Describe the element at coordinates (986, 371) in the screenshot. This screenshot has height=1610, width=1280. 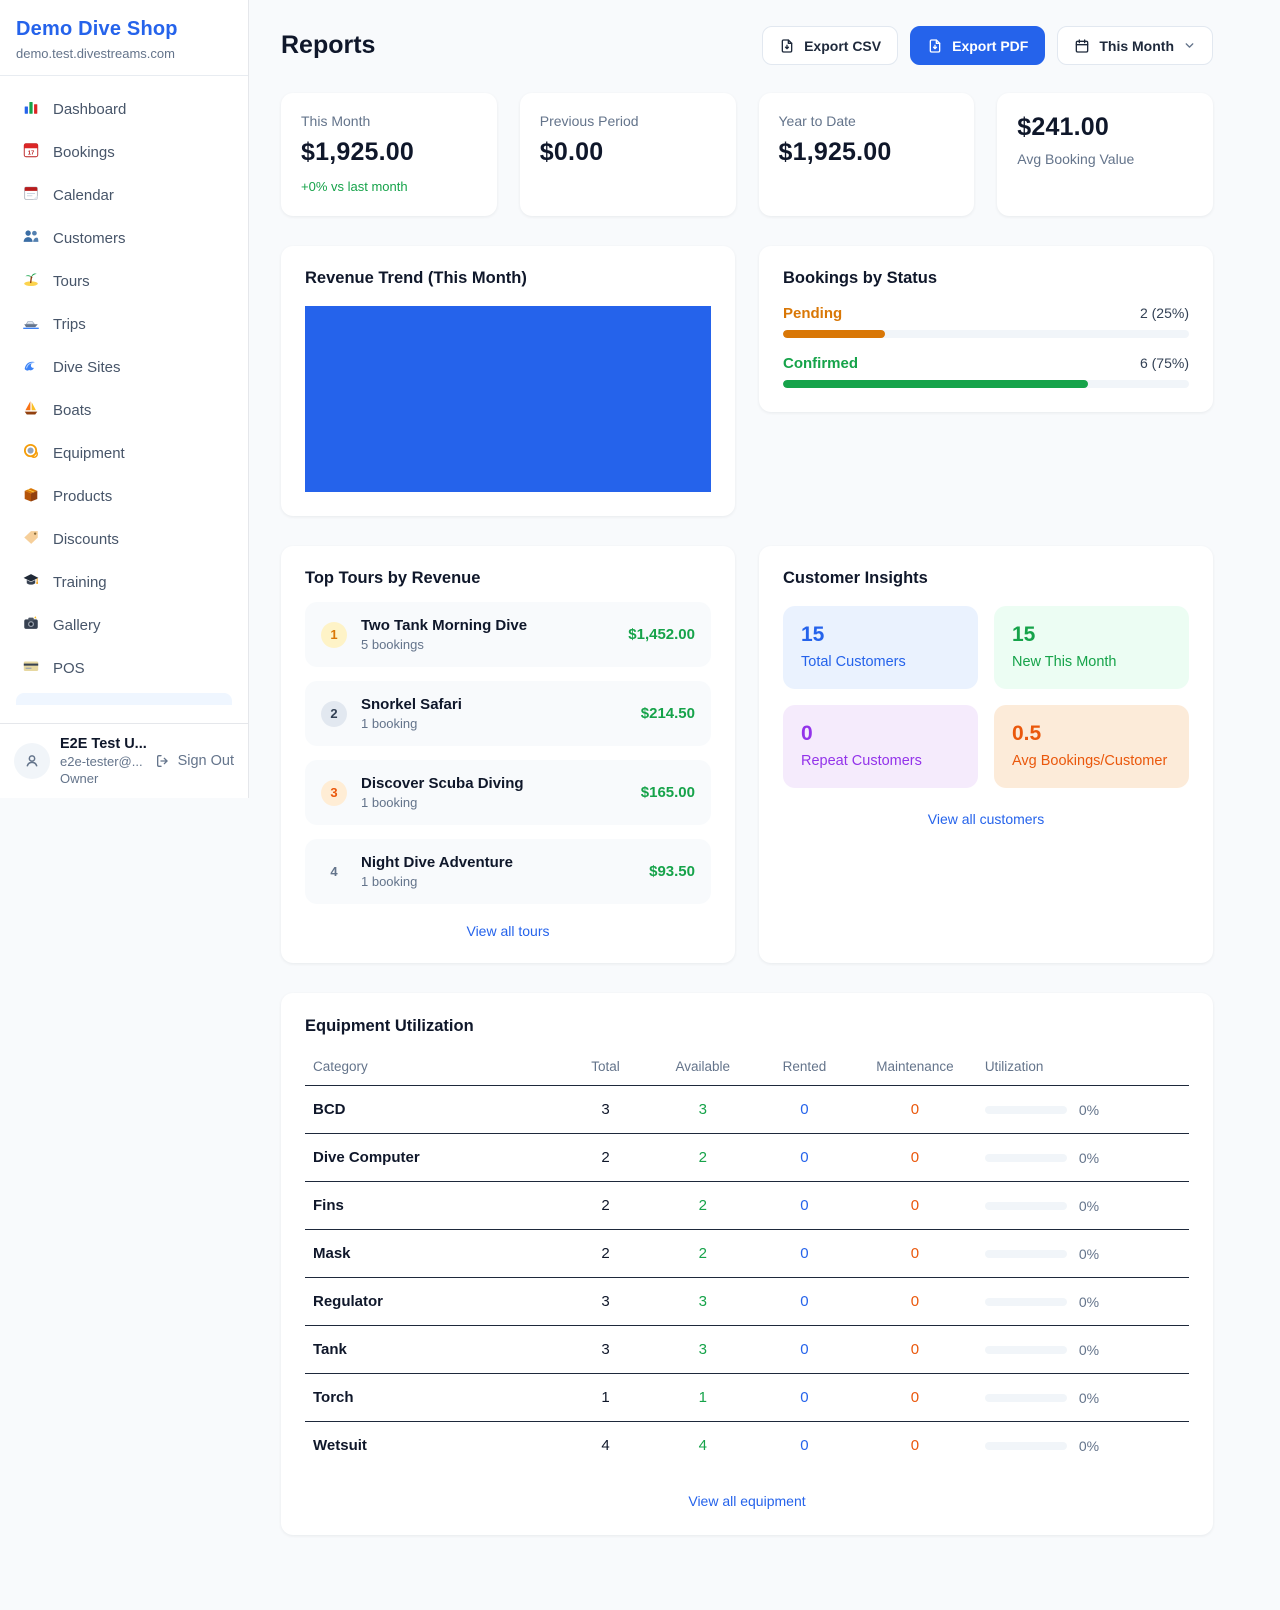
I see `status-row-confirmed: Confirmed 6 (75%)` at that location.